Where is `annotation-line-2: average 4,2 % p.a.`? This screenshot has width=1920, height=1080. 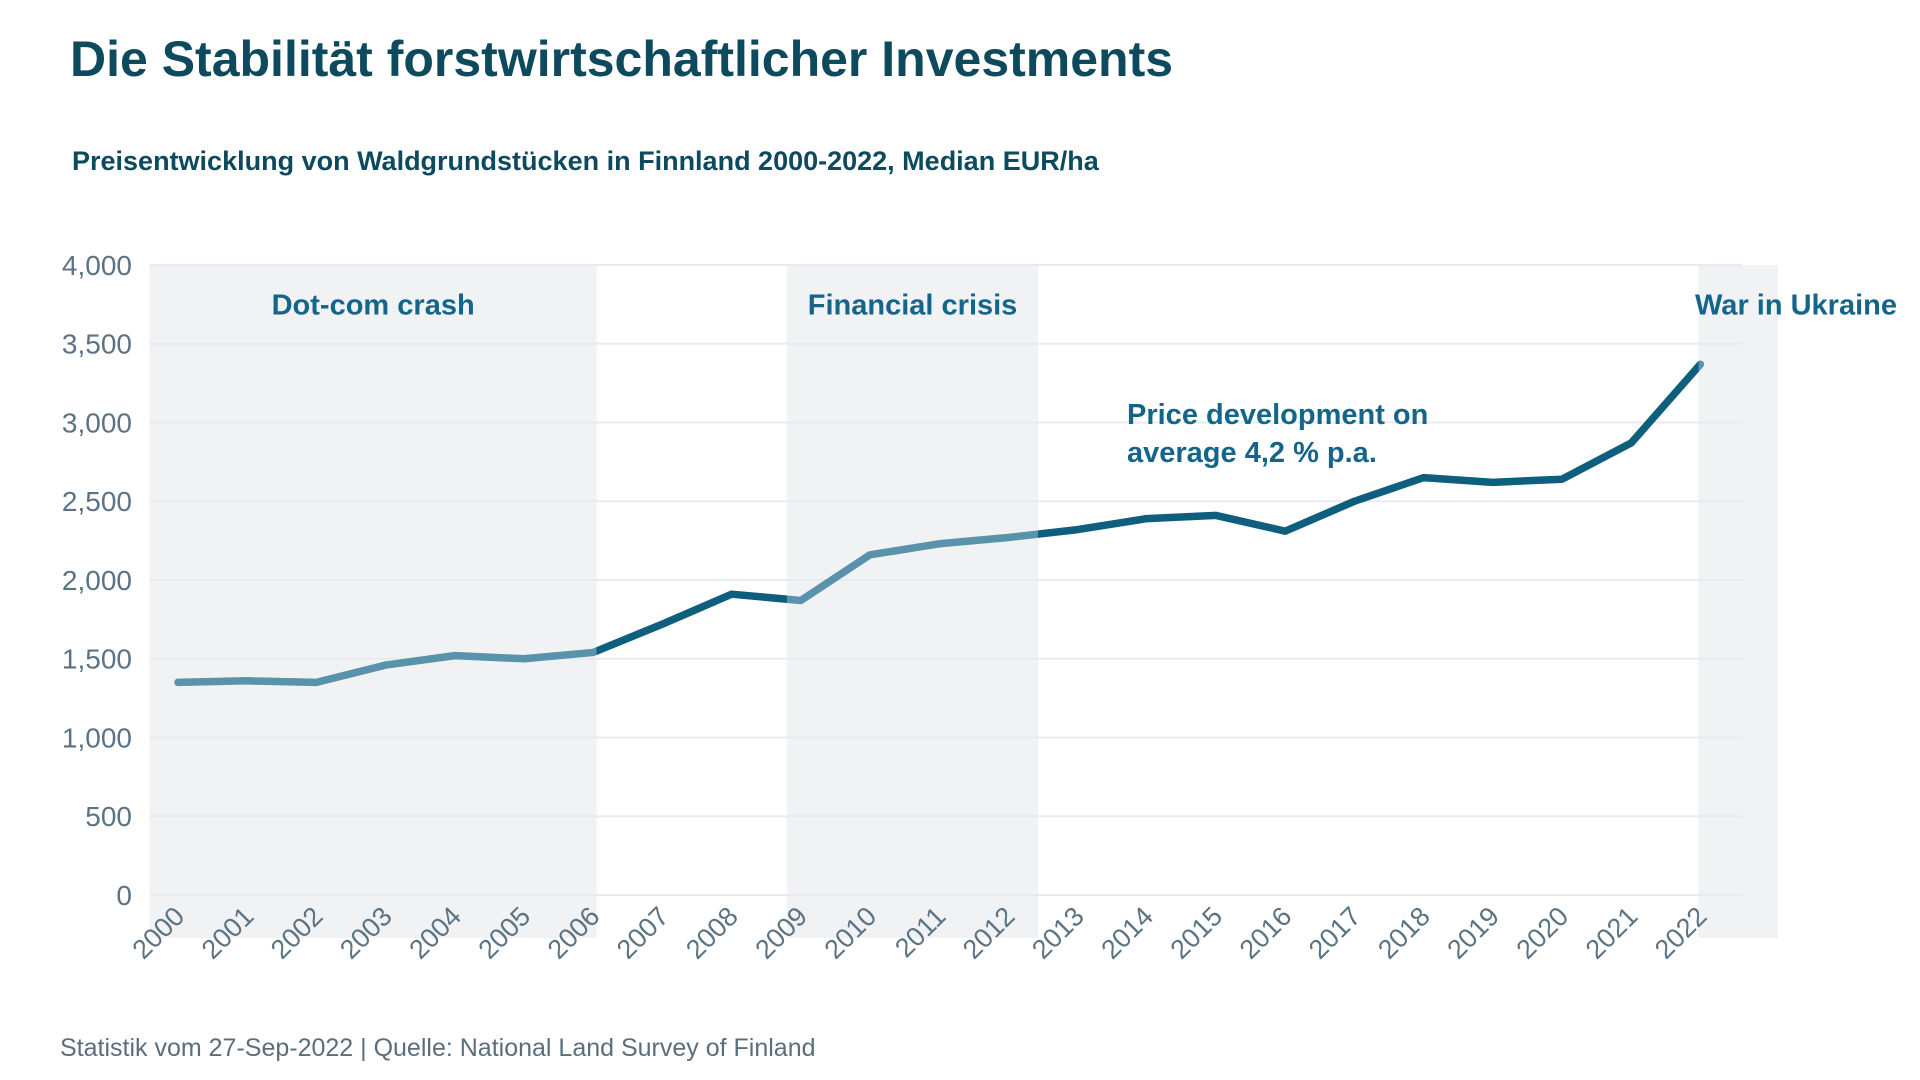 annotation-line-2: average 4,2 % p.a. is located at coordinates (1252, 453).